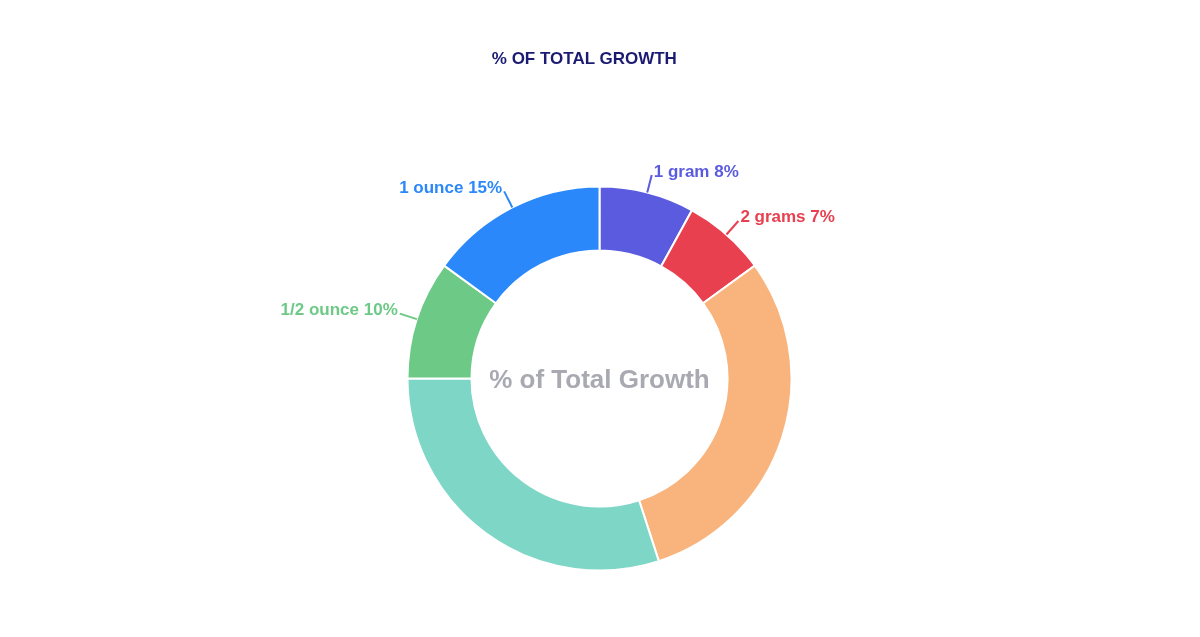 This screenshot has width=1200, height=637. I want to click on chart-title: % OF TOTAL GROWTH, so click(584, 58).